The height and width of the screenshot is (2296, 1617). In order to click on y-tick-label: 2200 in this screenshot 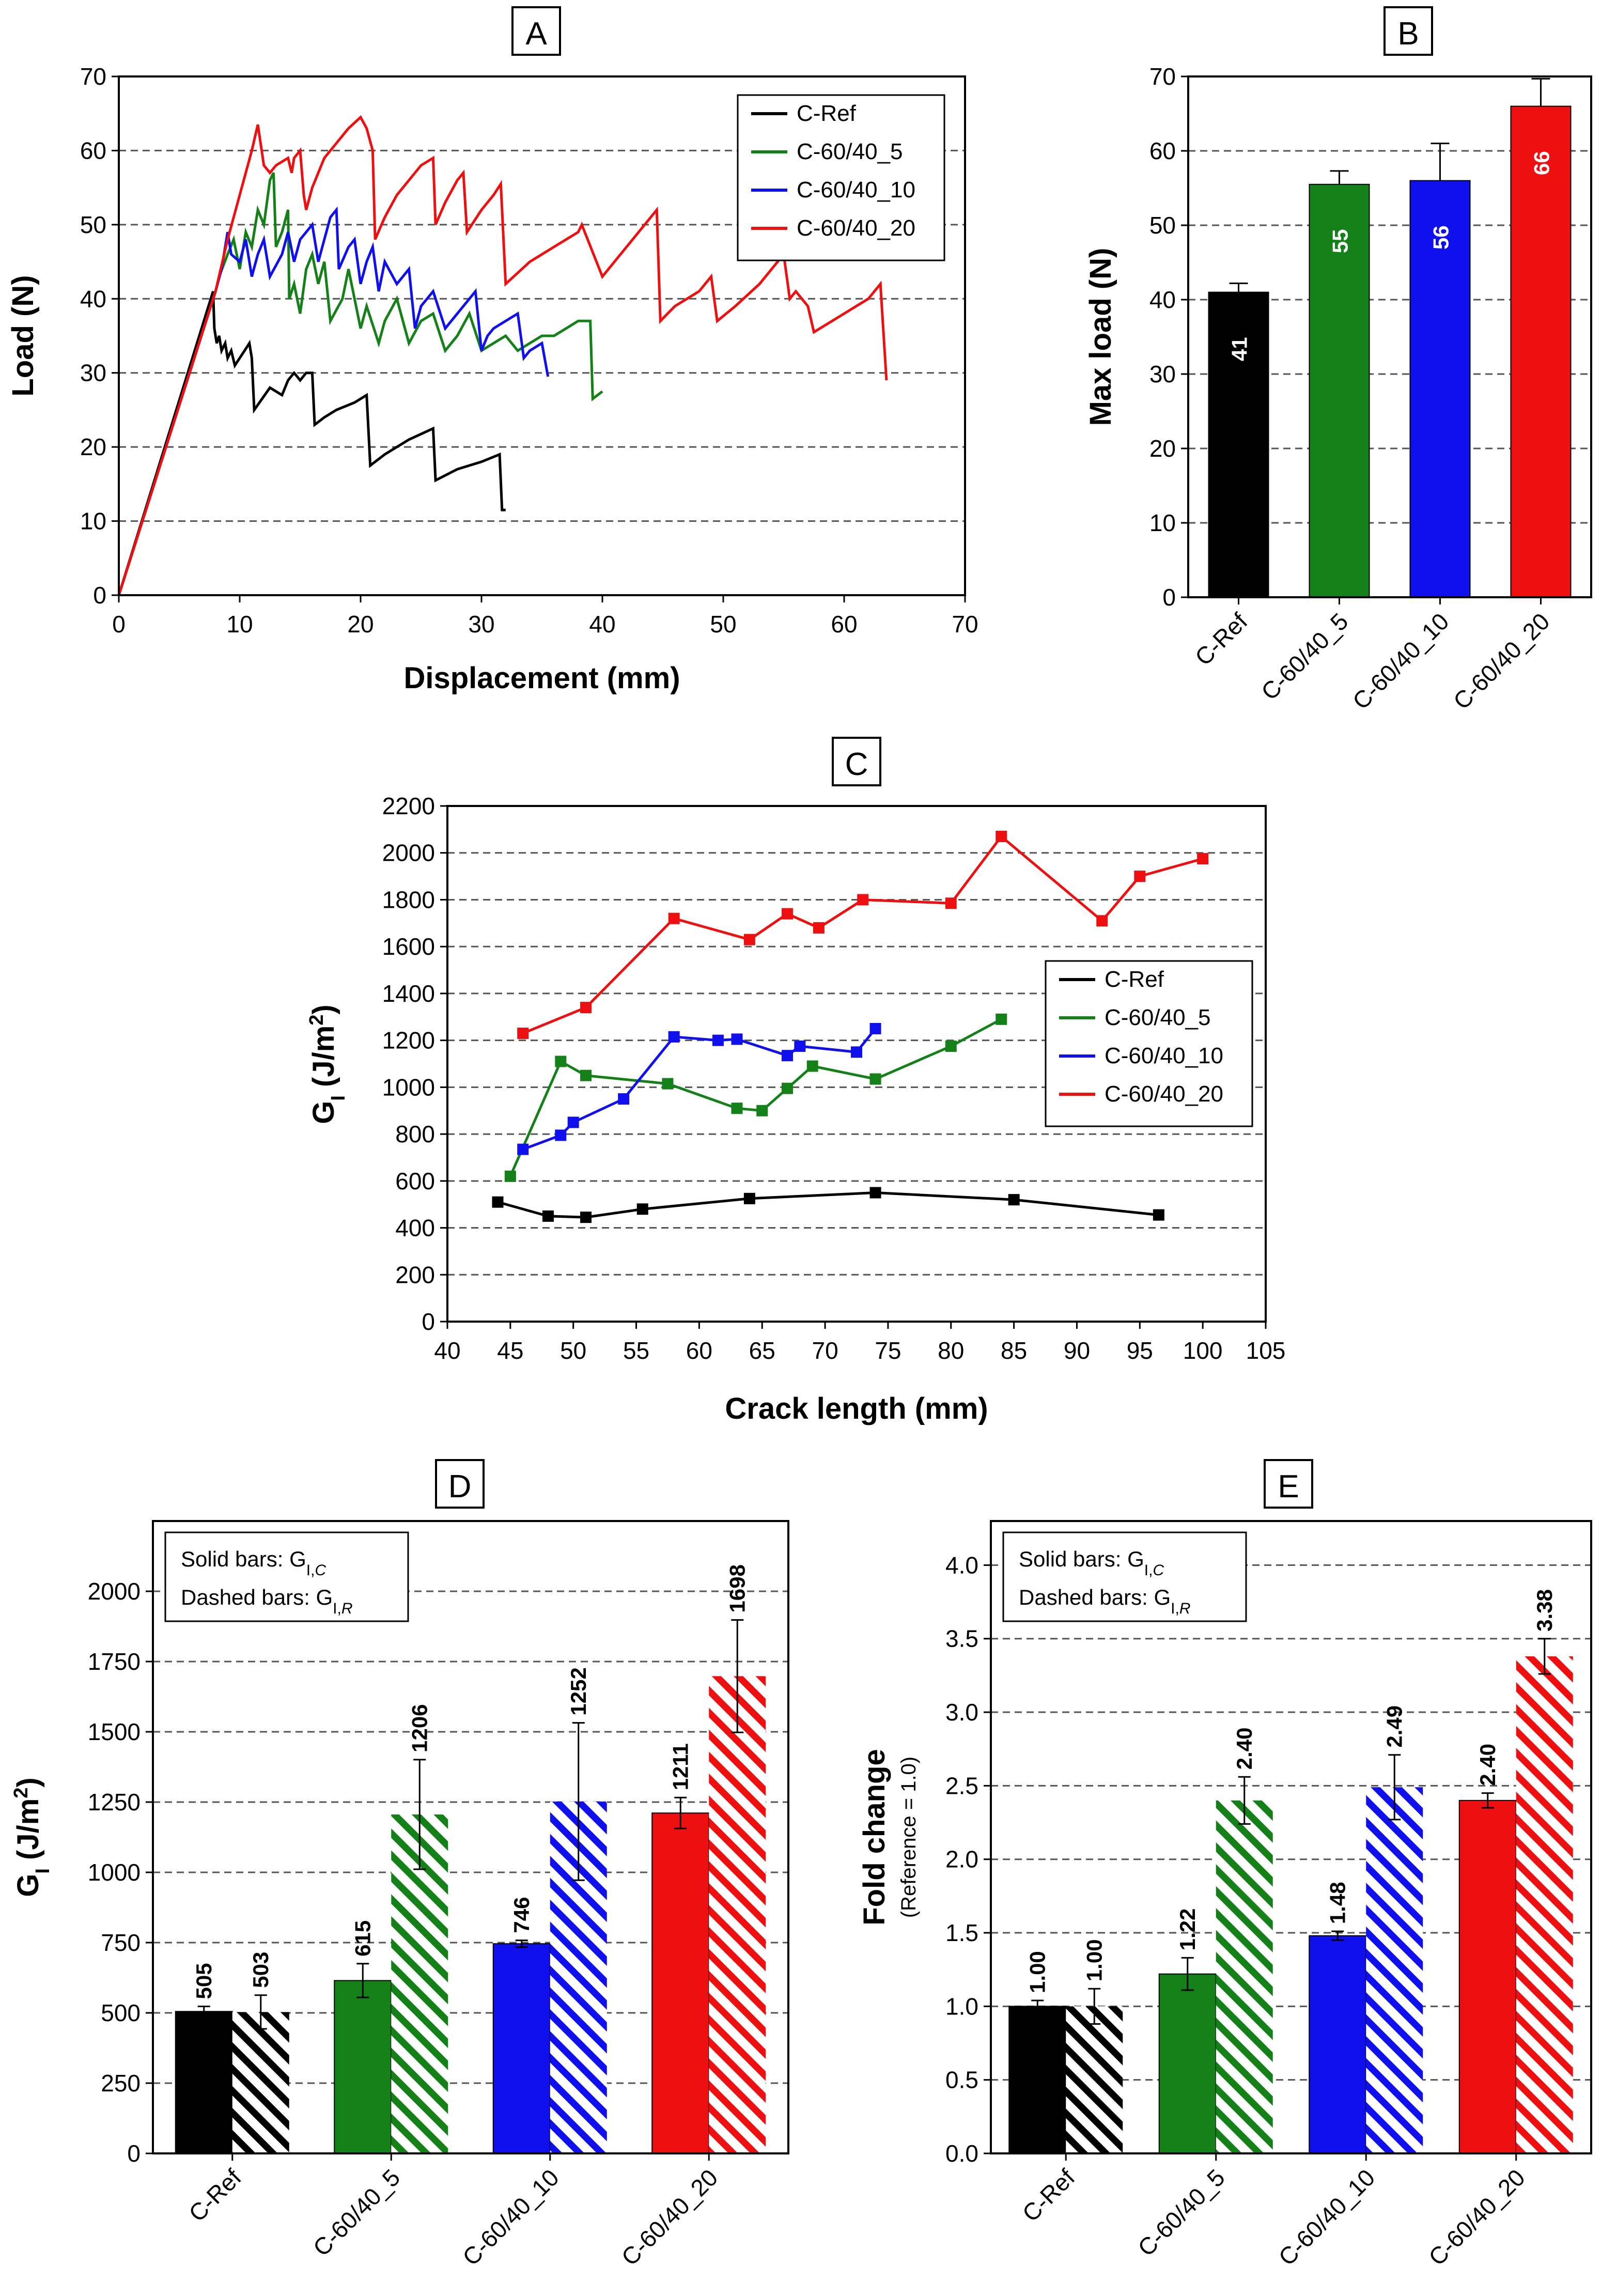, I will do `click(408, 806)`.